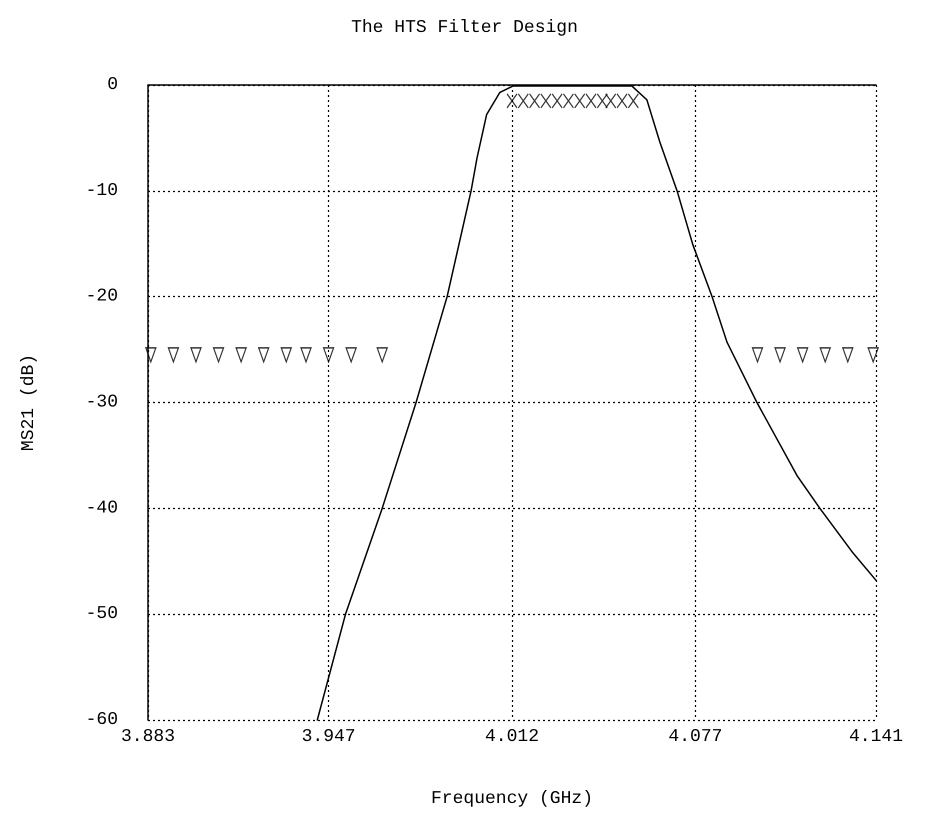 The width and height of the screenshot is (929, 816). I want to click on y-tick-label: -30, so click(102, 402).